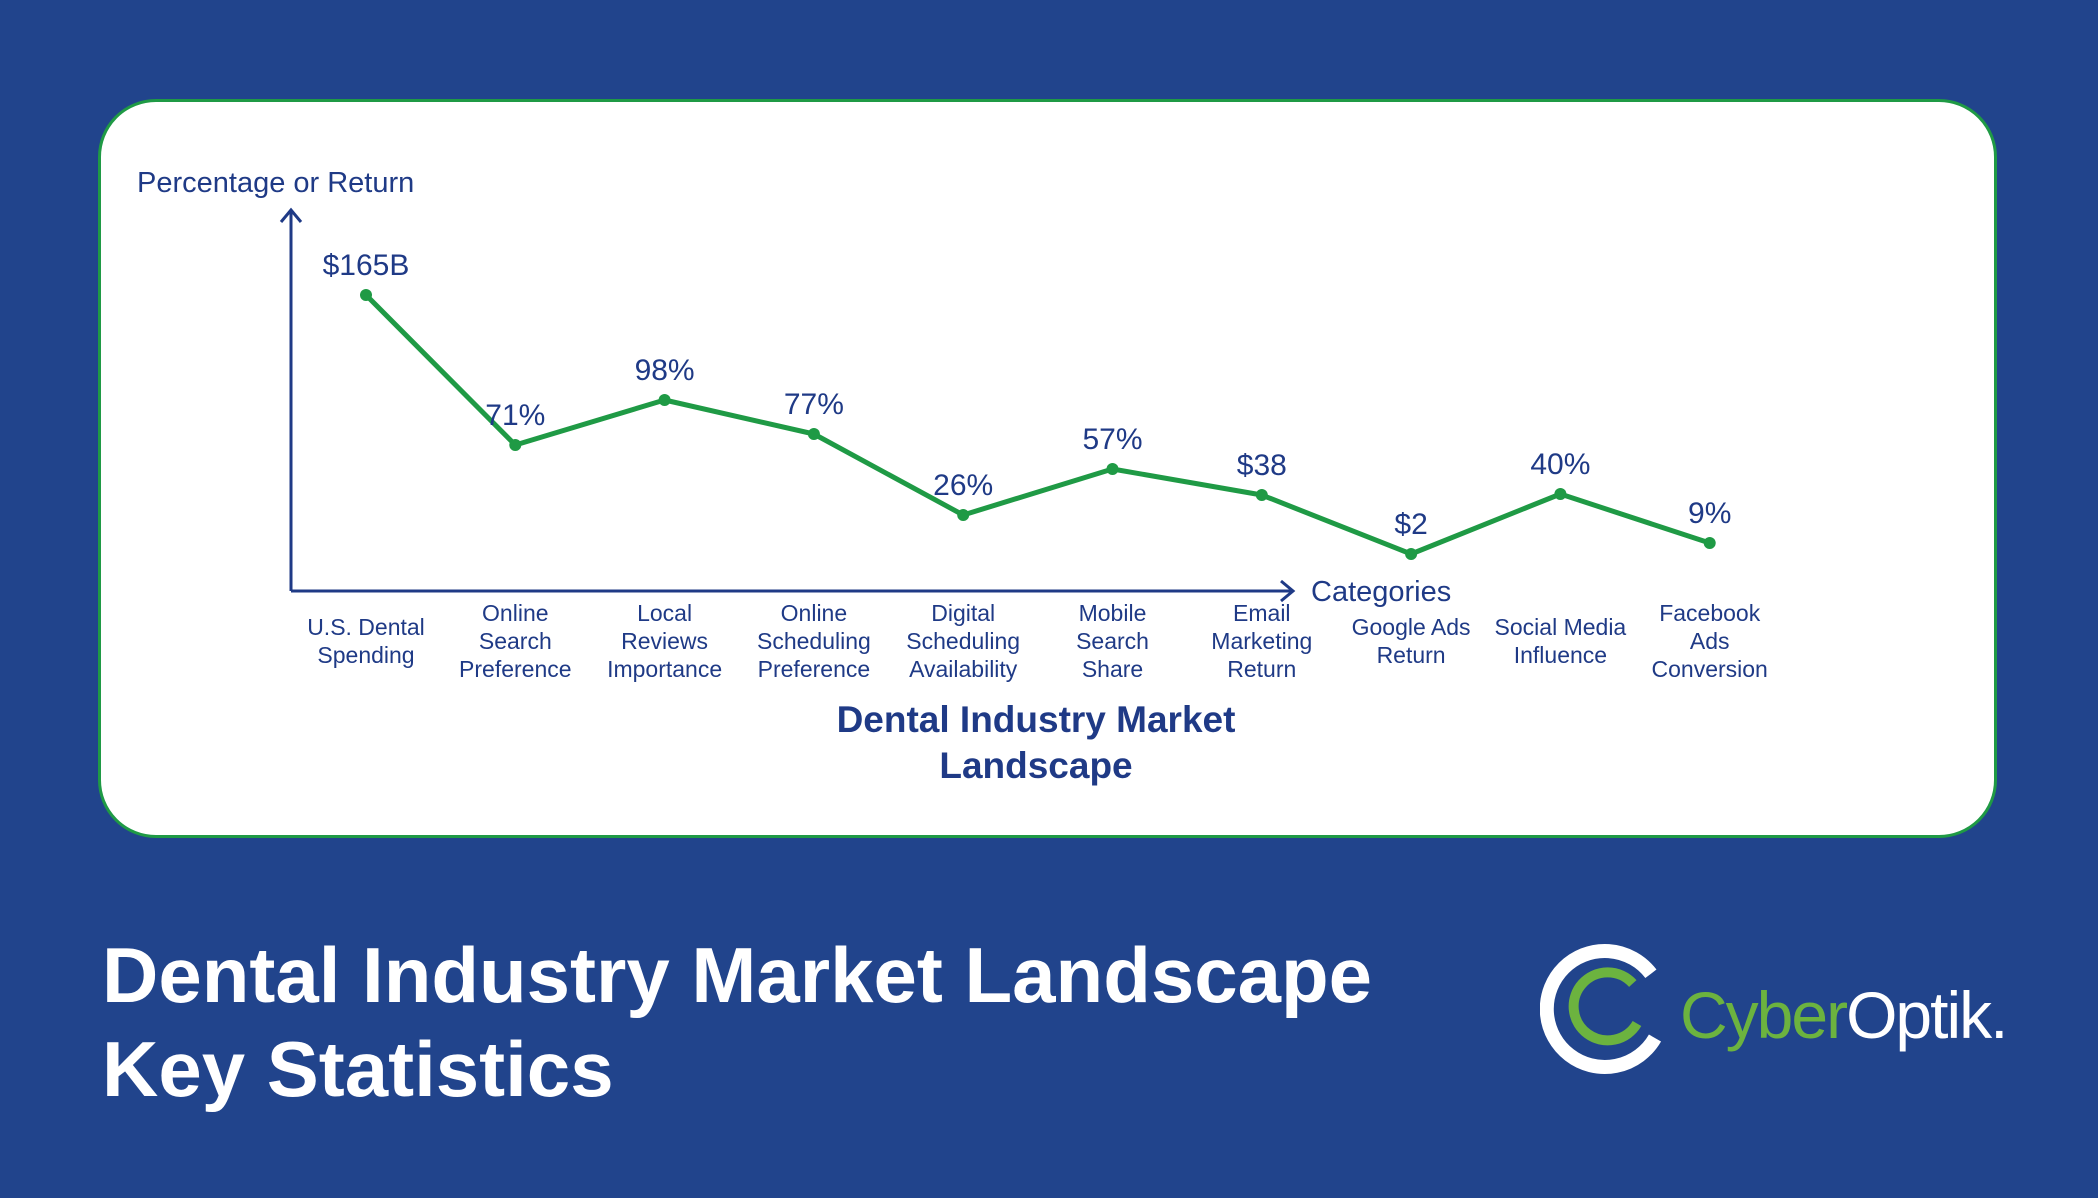 This screenshot has width=2098, height=1198. Describe the element at coordinates (1112, 439) in the screenshot. I see `data-label-6: 57%` at that location.